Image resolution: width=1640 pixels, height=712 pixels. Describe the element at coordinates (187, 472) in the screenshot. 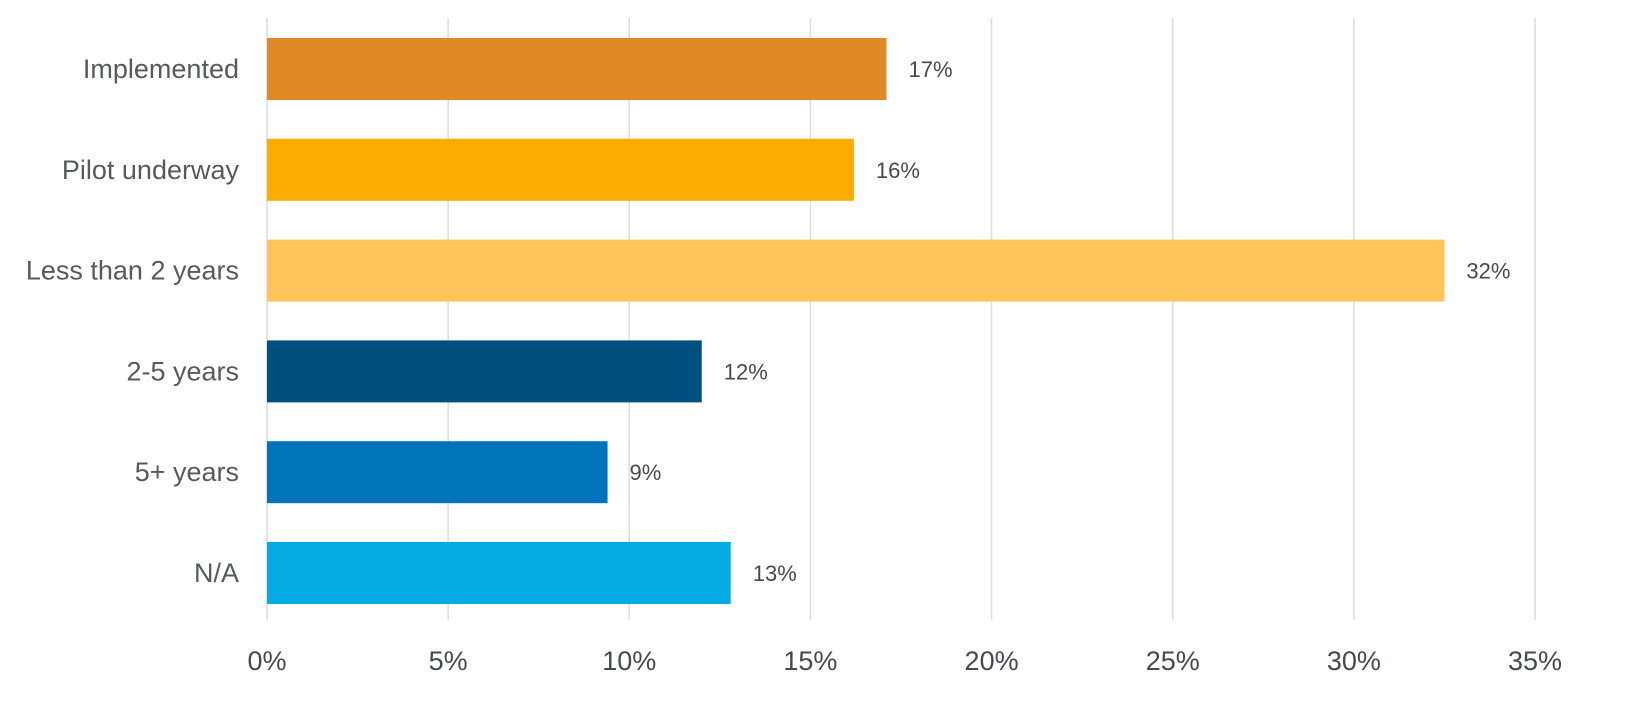

I see `category-label: 5+ years` at that location.